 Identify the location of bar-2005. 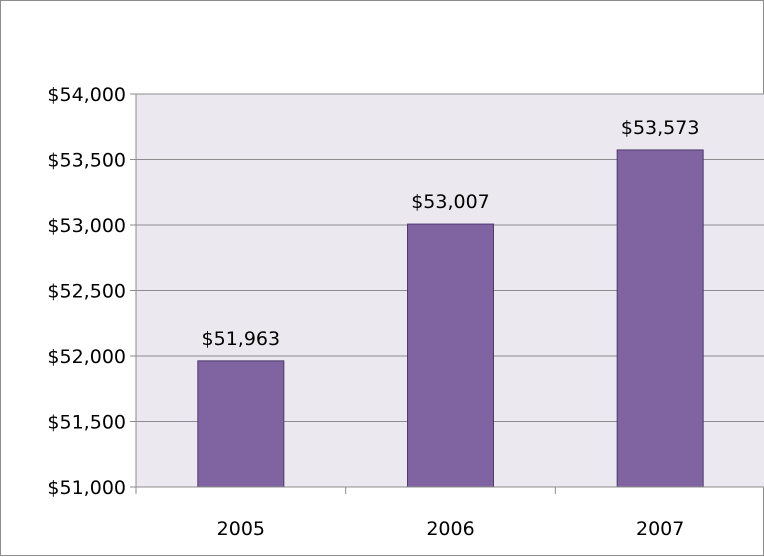
(241, 424).